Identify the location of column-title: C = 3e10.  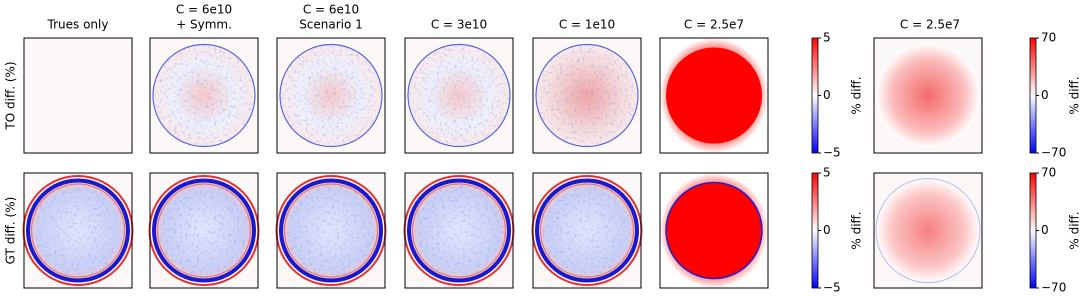
(459, 25).